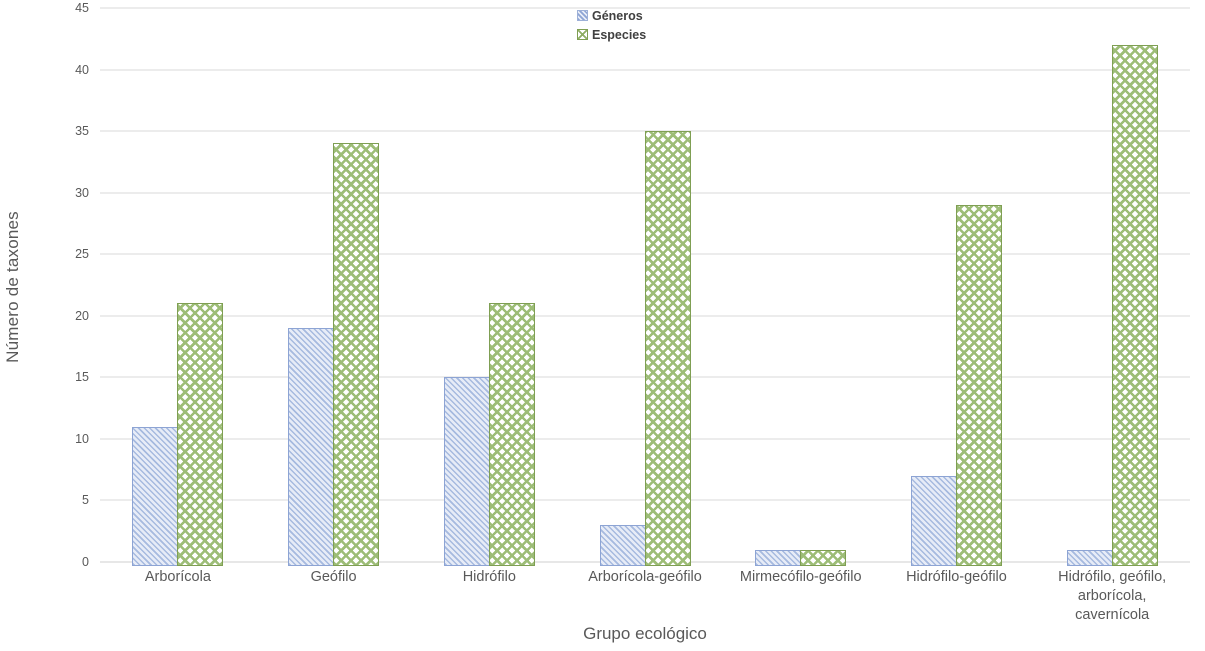 Image resolution: width=1205 pixels, height=651 pixels. What do you see at coordinates (82, 438) in the screenshot?
I see `y-tick-label: 10` at bounding box center [82, 438].